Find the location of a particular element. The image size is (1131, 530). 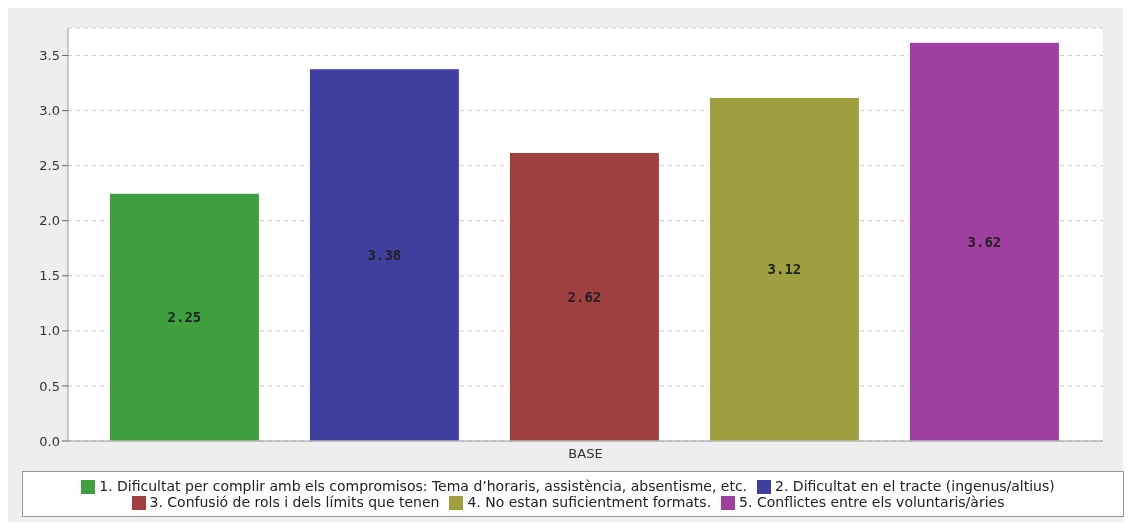

data-label: 3.62 is located at coordinates (984, 241).